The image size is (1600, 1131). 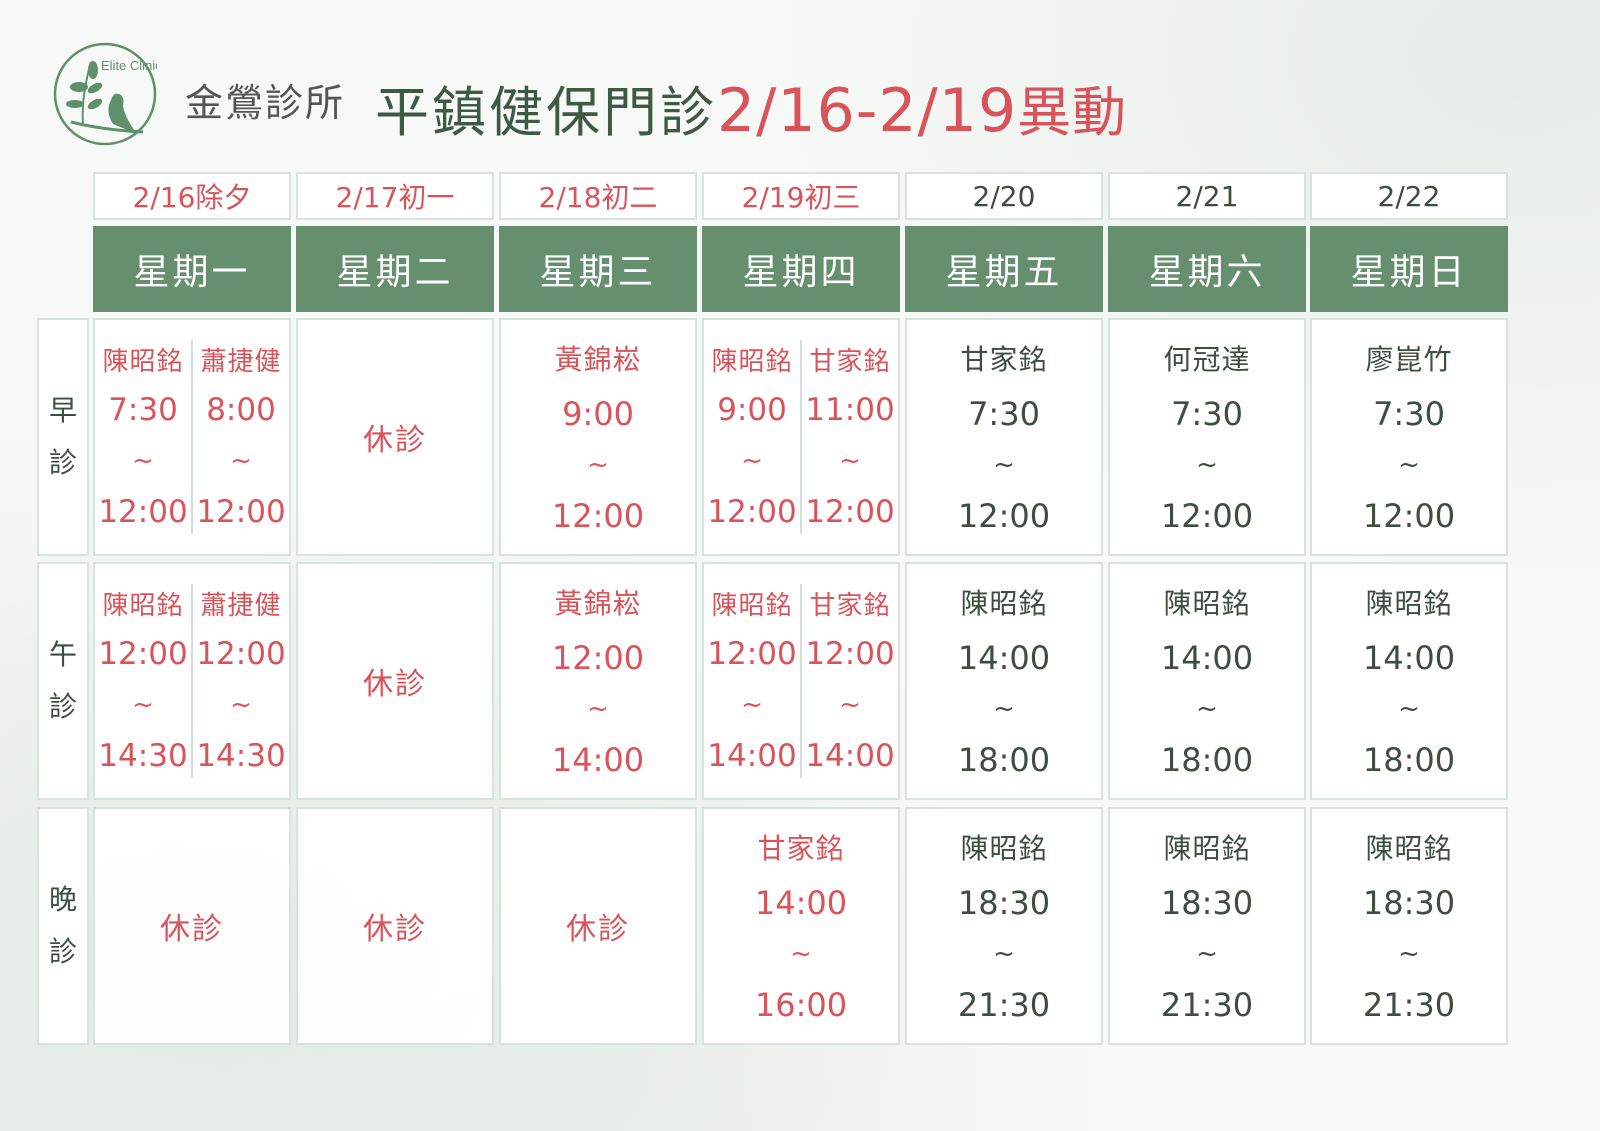 What do you see at coordinates (395, 269) in the screenshot?
I see `weekday-header: 星期二` at bounding box center [395, 269].